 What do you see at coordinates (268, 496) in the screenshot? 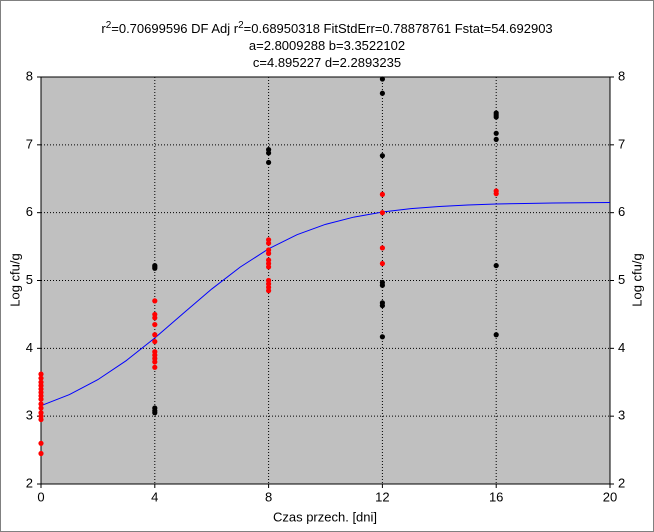
I see `x-tick-label: 8` at bounding box center [268, 496].